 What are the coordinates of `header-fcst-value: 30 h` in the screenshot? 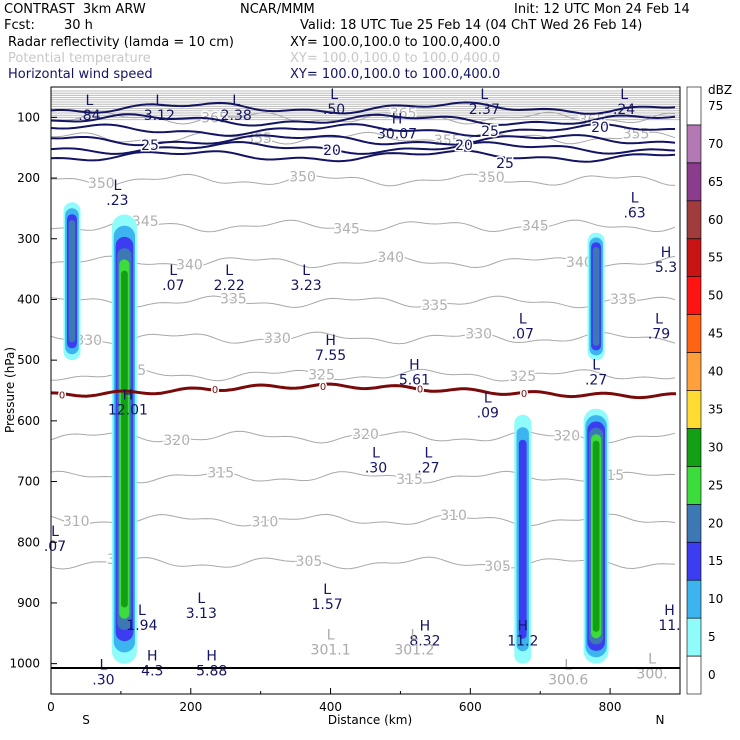 It's located at (78, 25).